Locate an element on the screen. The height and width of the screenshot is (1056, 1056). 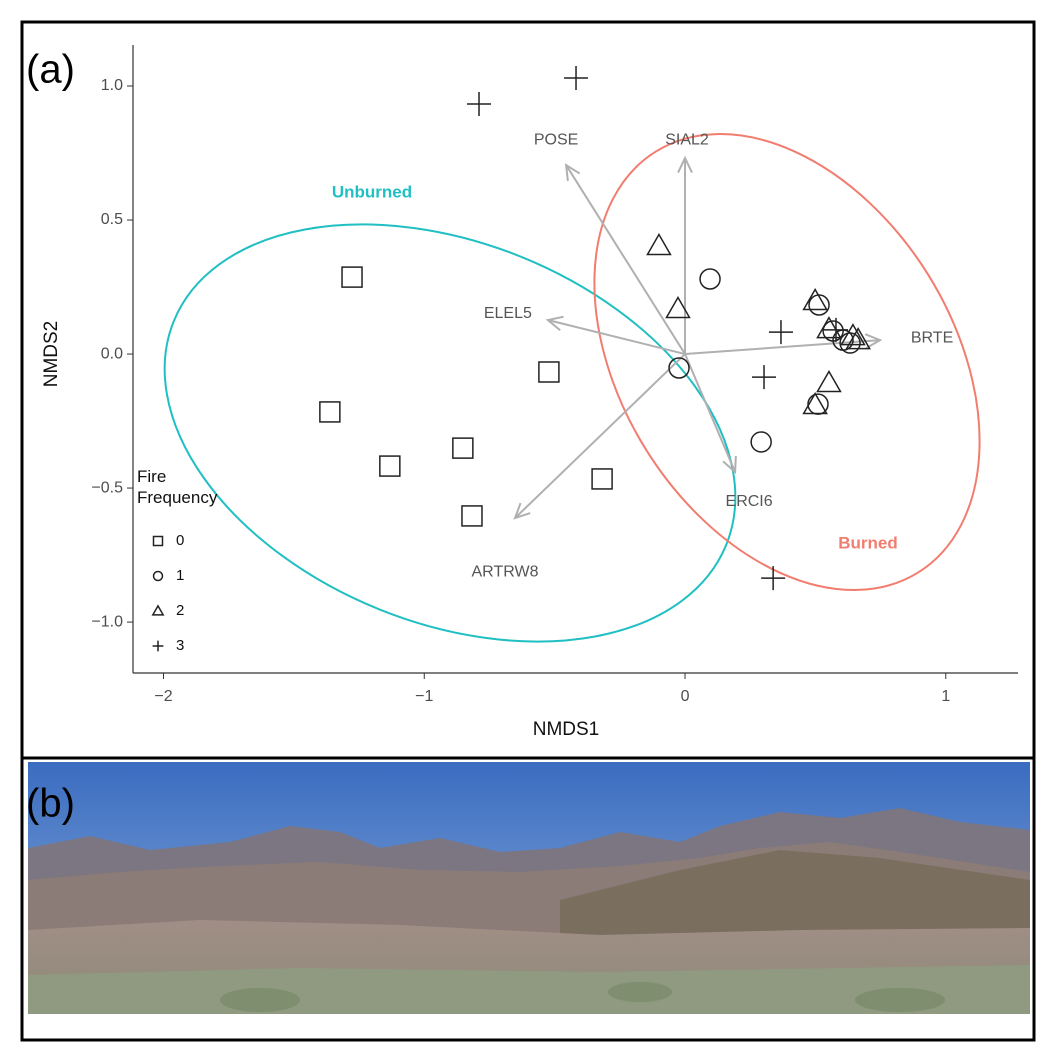
y-tick-label: −1.0 is located at coordinates (107, 621).